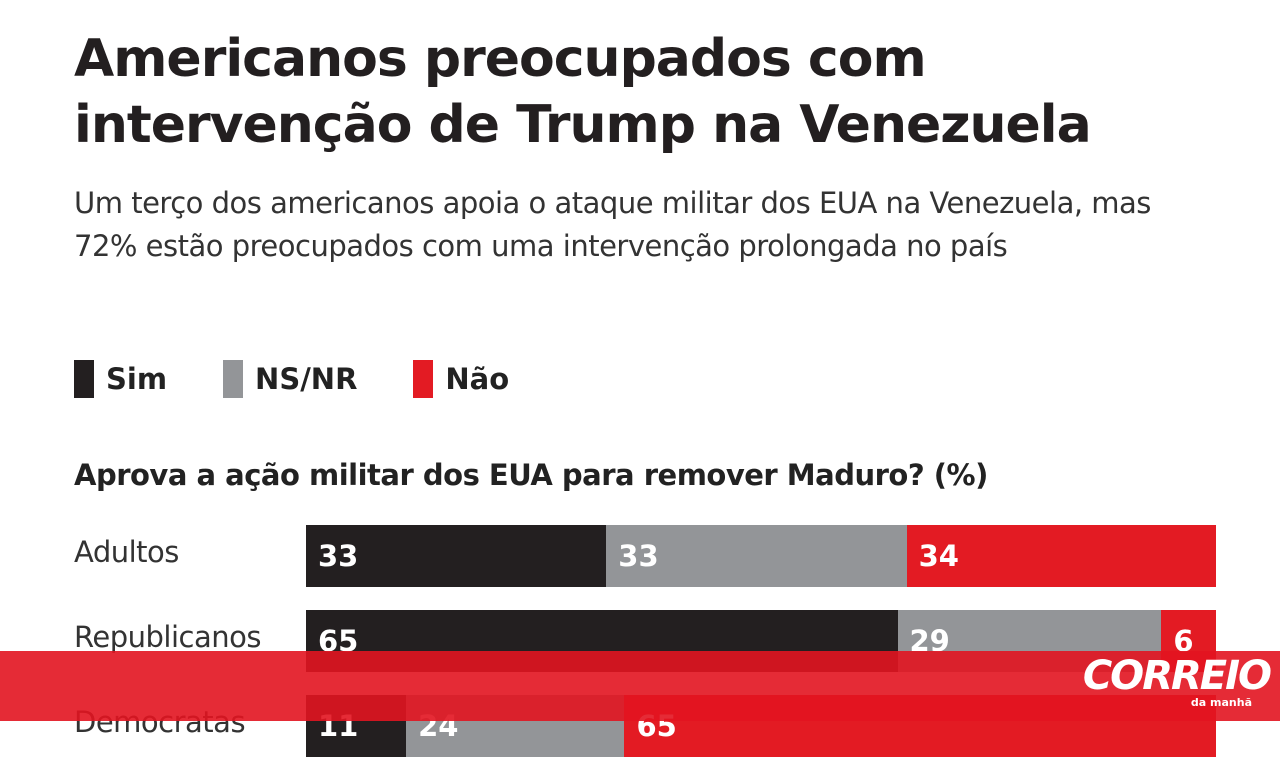 Image resolution: width=1280 pixels, height=757 pixels. I want to click on logo-name: CORREIO, so click(1177, 676).